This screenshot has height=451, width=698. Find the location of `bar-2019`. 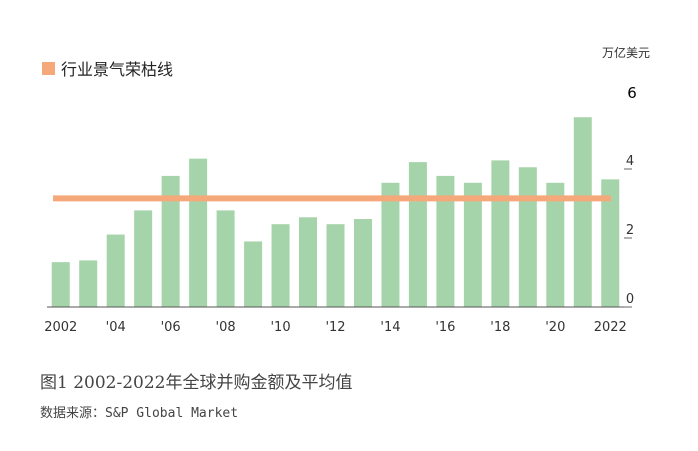

bar-2019 is located at coordinates (527, 237).